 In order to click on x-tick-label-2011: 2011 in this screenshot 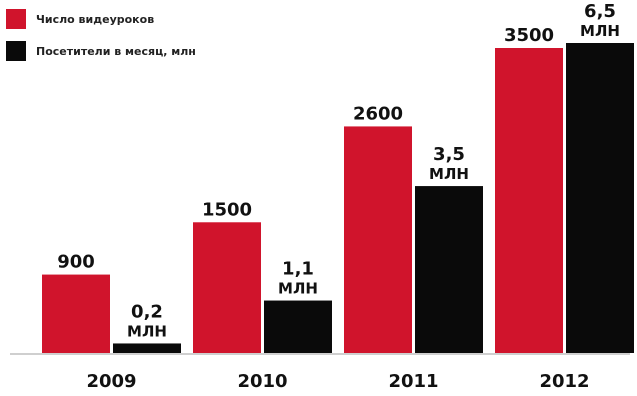, I will do `click(413, 381)`.